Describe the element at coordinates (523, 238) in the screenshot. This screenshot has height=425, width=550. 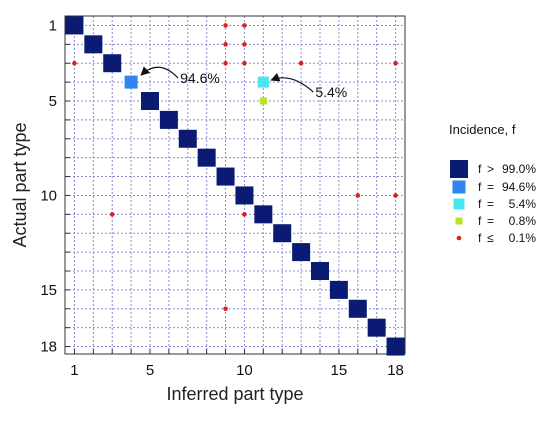
I see `legend-value: 0.1%` at that location.